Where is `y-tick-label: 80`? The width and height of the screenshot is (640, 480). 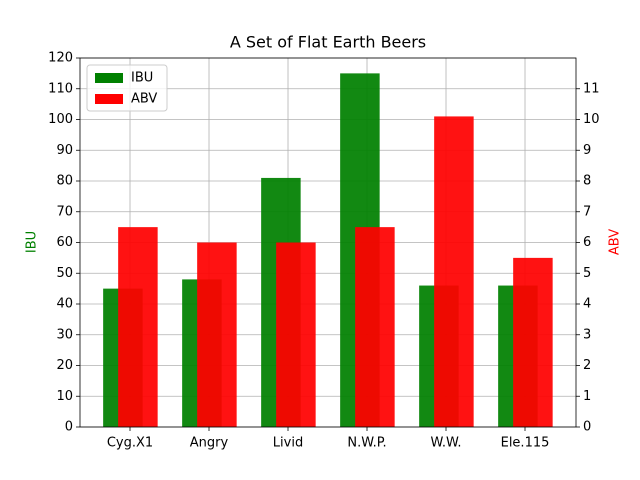 y-tick-label: 80 is located at coordinates (64, 181).